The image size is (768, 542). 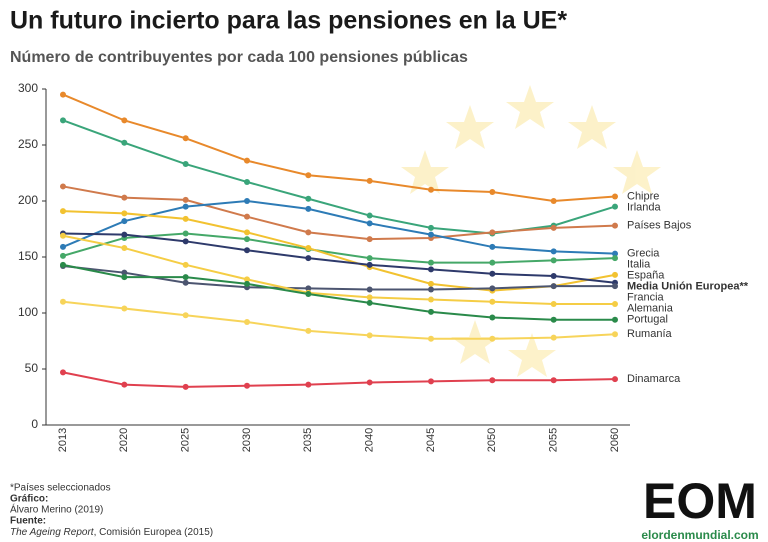 I want to click on logo: EOM, so click(x=700, y=501).